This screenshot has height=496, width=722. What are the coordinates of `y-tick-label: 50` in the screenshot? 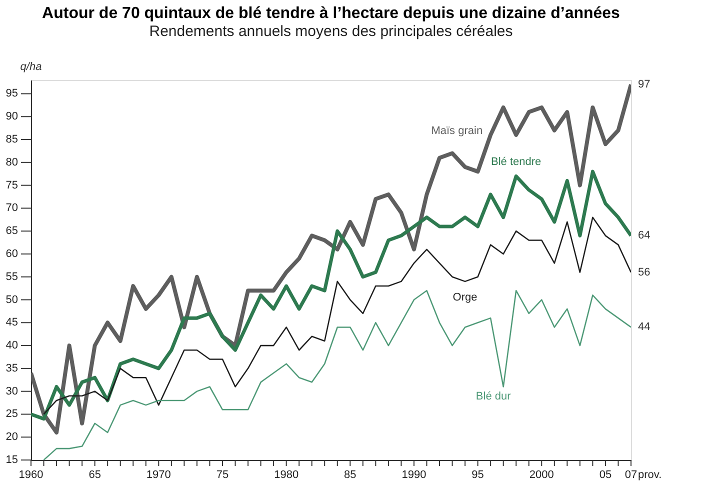 It's located at (12, 300).